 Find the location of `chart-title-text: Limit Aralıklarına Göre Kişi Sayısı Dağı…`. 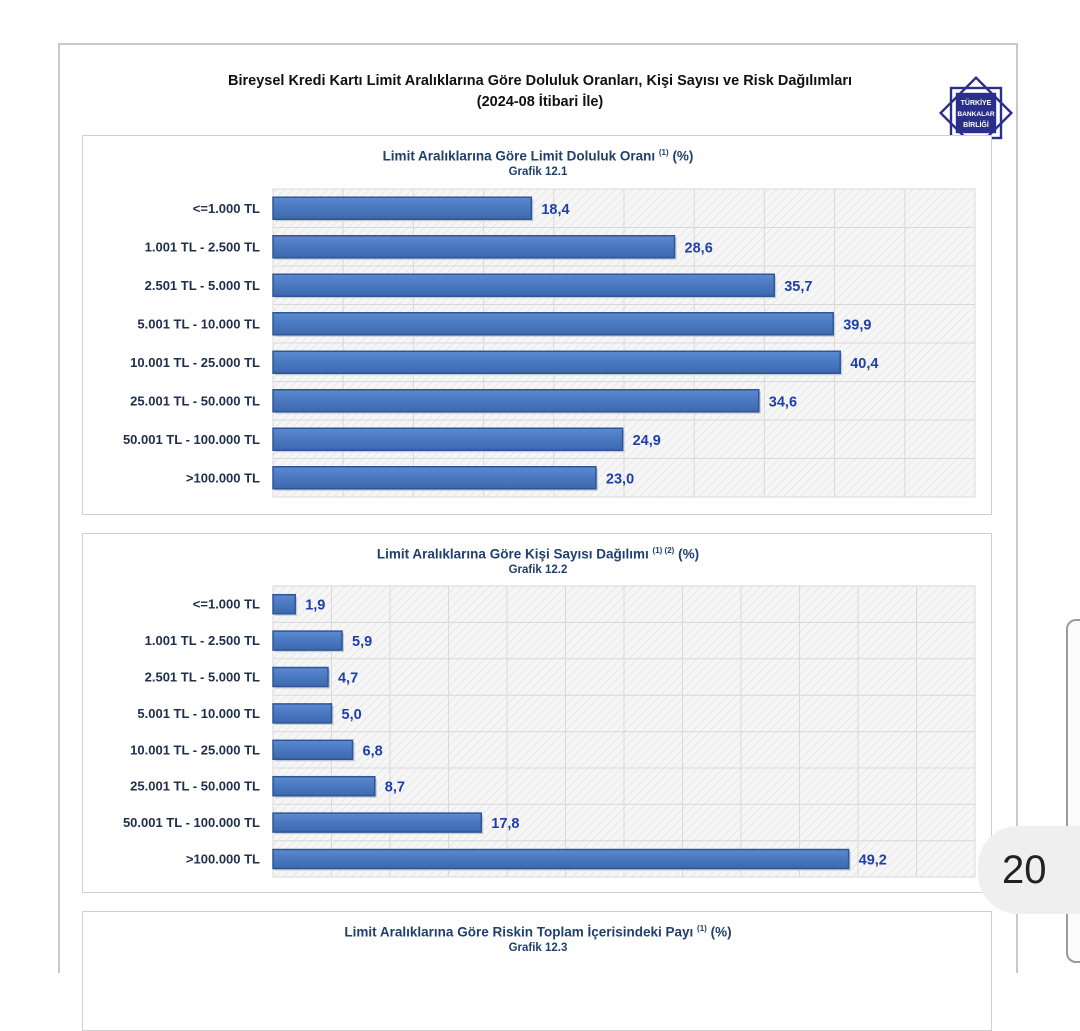

chart-title-text: Limit Aralıklarına Göre Kişi Sayısı Dağı… is located at coordinates (512, 554).